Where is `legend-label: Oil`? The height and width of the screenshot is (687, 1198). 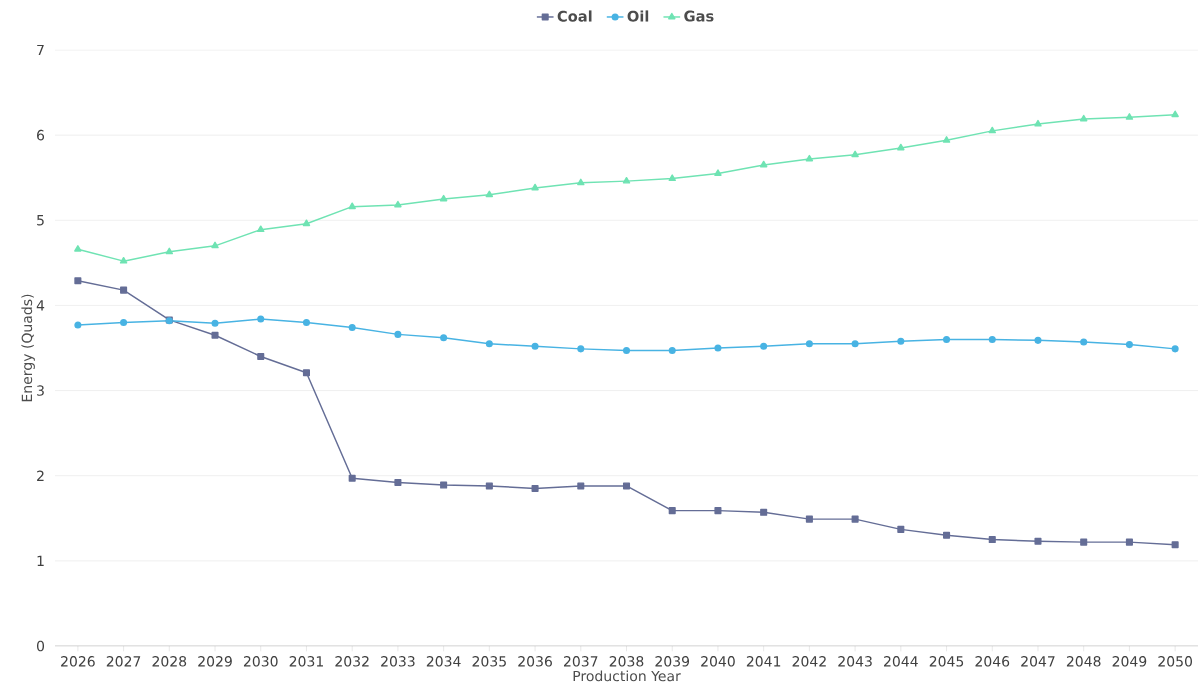
legend-label: Oil is located at coordinates (638, 16).